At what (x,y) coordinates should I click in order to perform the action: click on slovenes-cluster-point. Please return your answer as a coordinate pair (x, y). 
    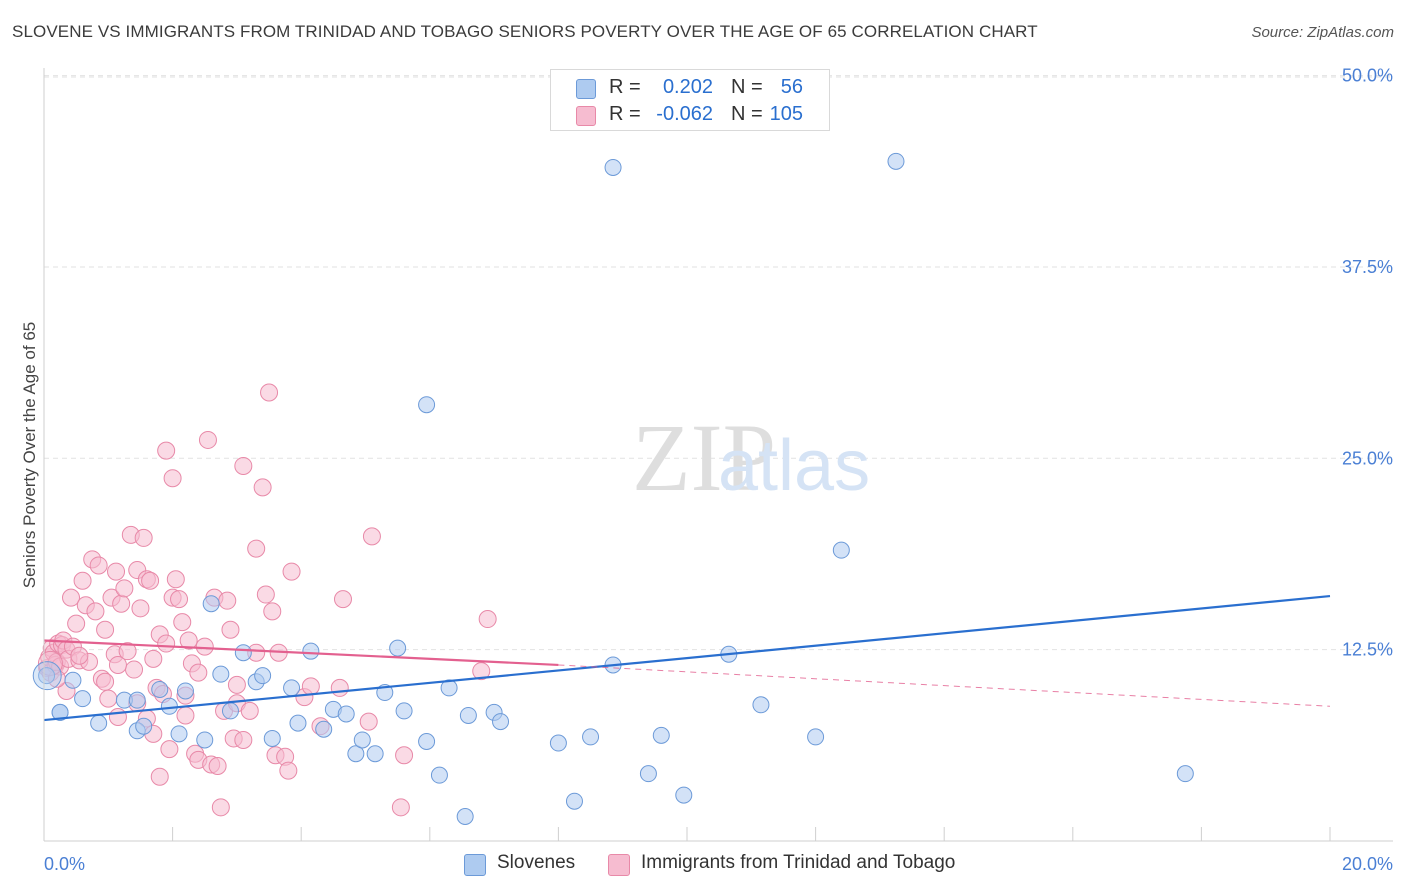
    Looking at the image, I should click on (47, 676).